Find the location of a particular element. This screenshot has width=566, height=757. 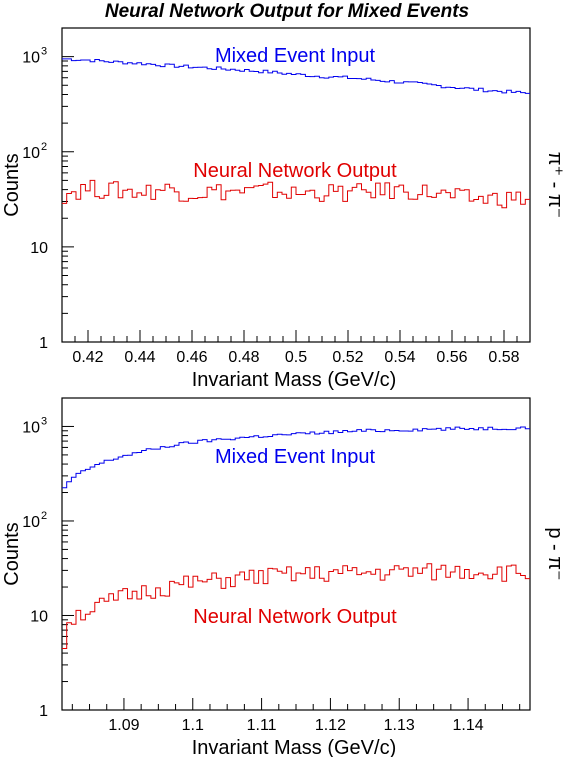

x-tick-label: 0.46 is located at coordinates (191, 357).